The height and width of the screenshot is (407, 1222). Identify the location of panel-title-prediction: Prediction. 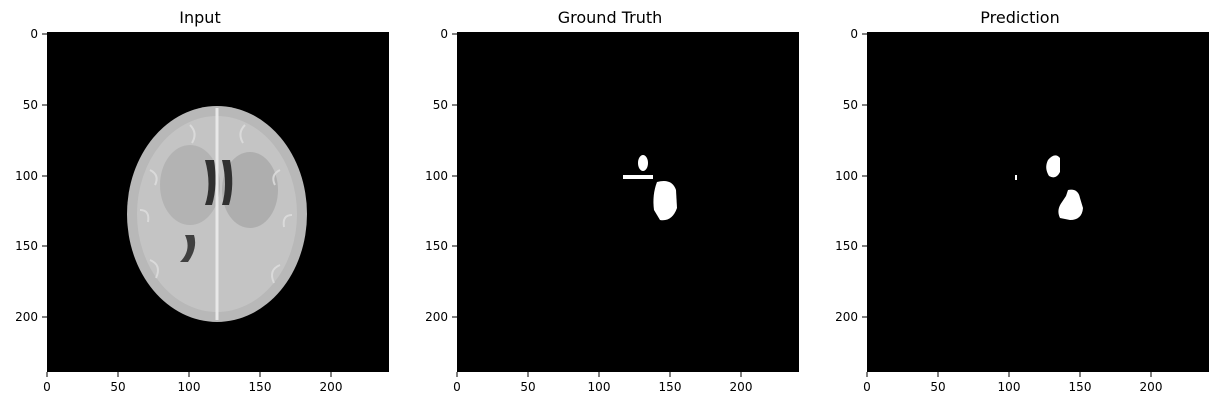
(1020, 17).